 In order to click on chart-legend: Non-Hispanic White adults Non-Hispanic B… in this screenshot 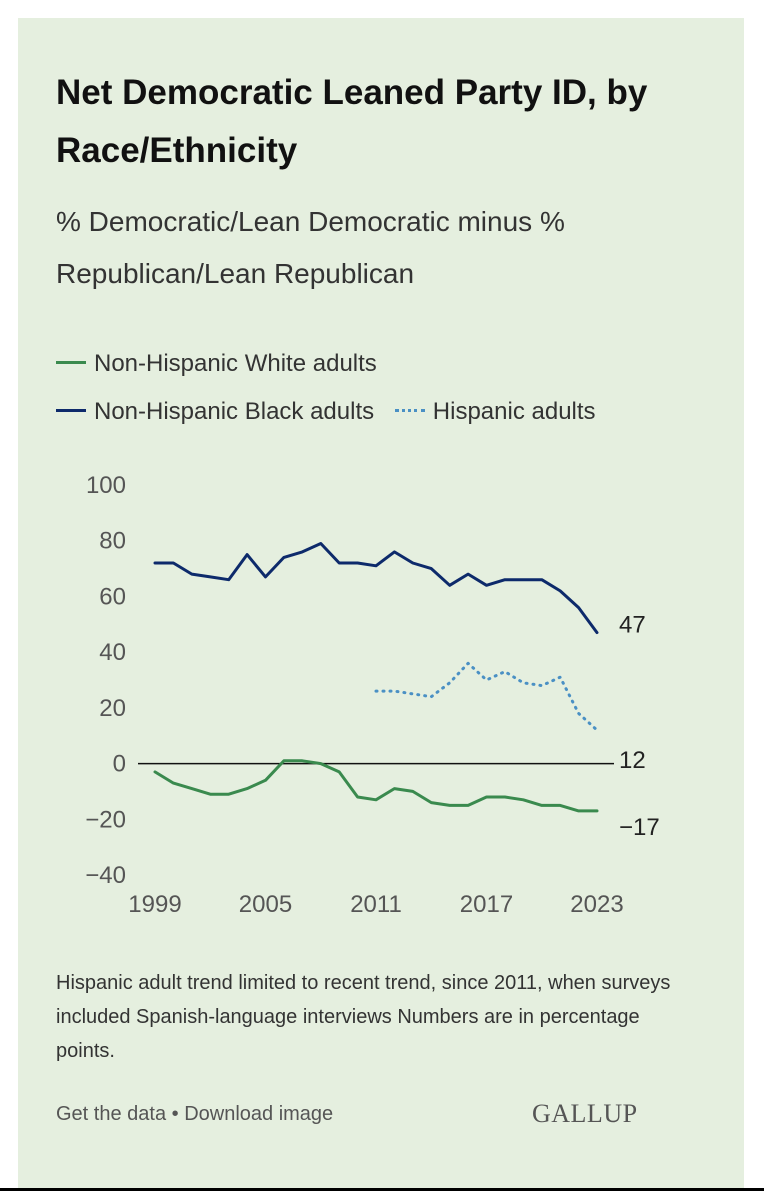, I will do `click(376, 388)`.